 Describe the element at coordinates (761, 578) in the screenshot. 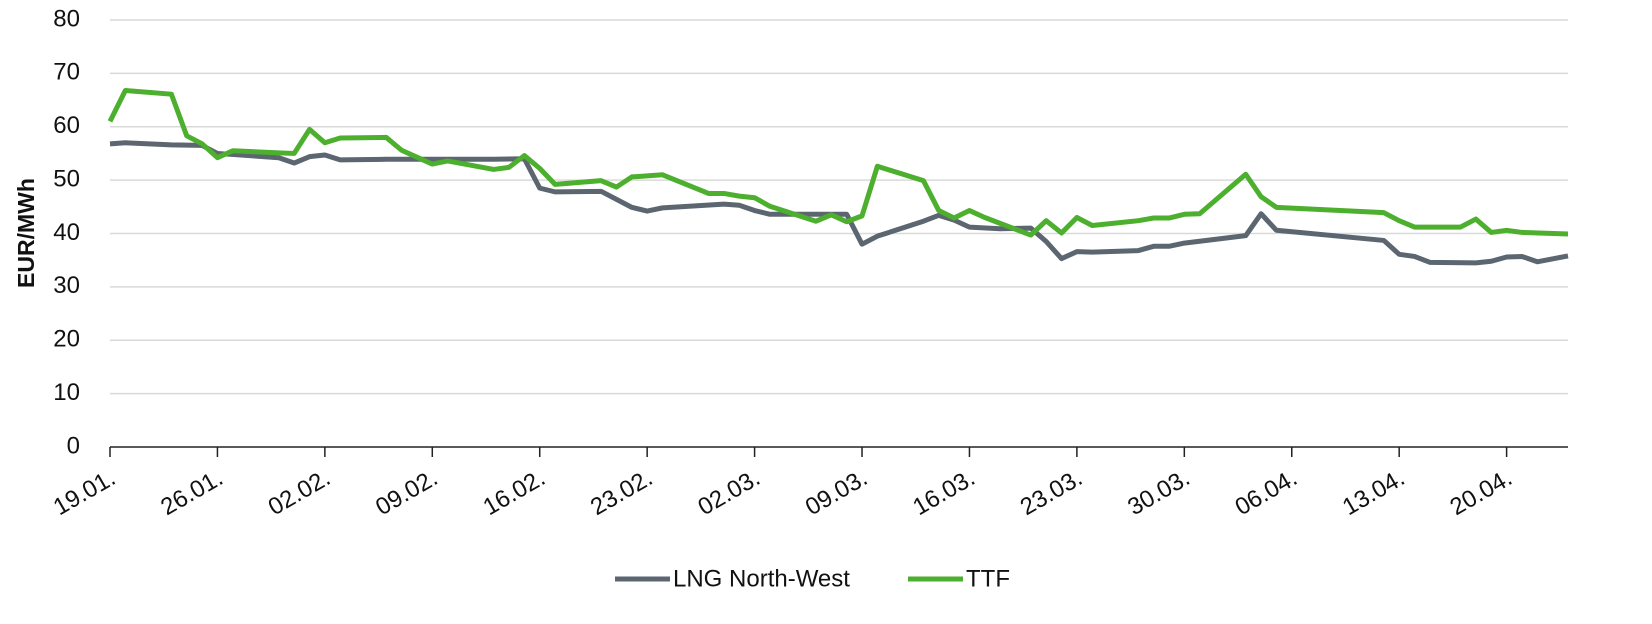

I see `legend-label: LNG North-West` at that location.